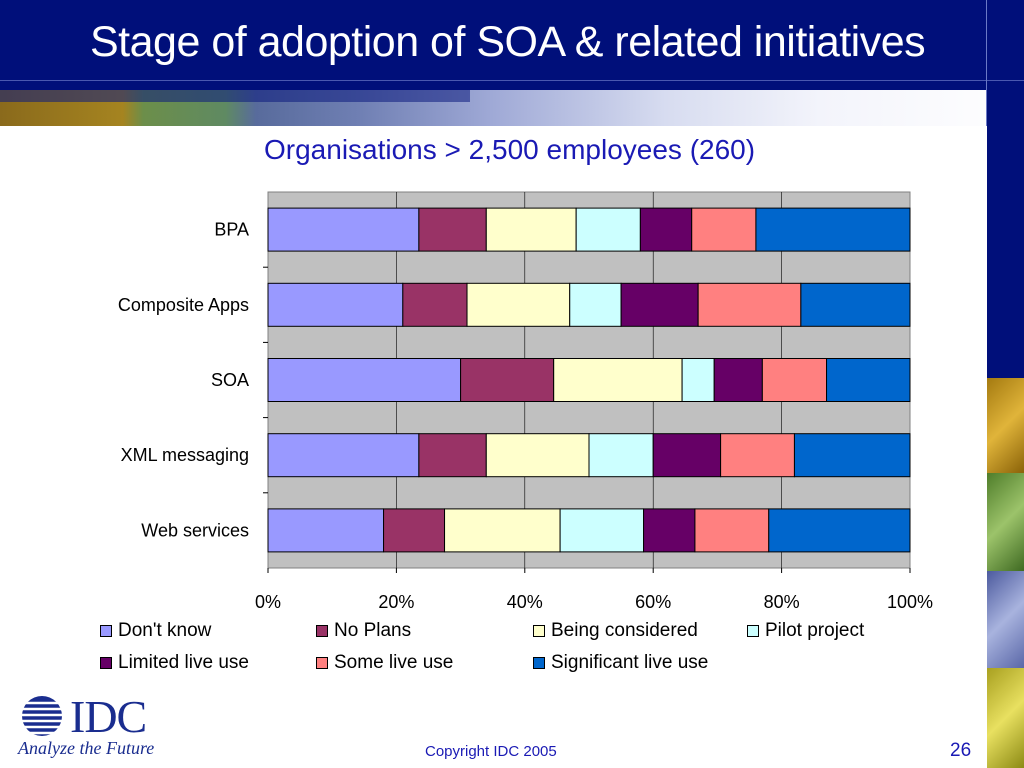  Describe the element at coordinates (525, 602) in the screenshot. I see `x-tick-label: 40%` at that location.